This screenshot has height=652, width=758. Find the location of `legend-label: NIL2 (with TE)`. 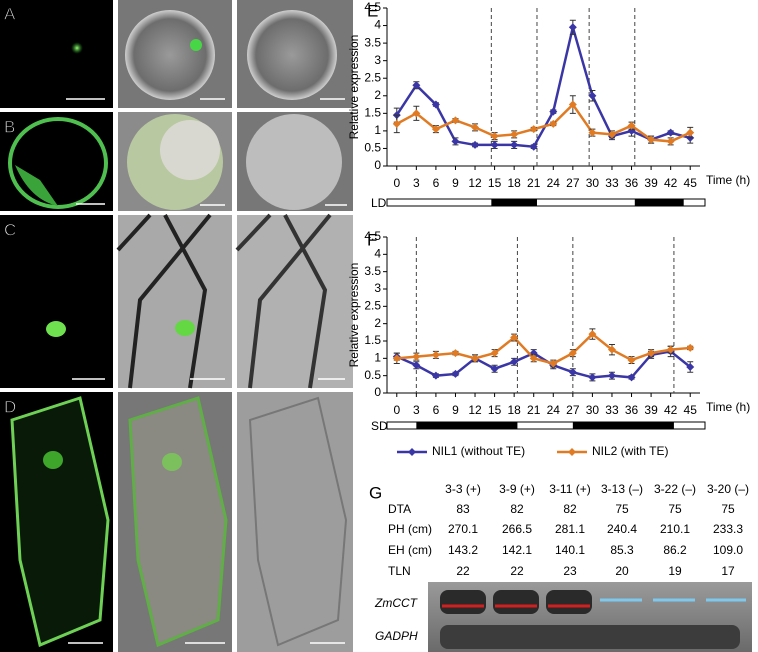

legend-label: NIL2 (with TE) is located at coordinates (630, 451).